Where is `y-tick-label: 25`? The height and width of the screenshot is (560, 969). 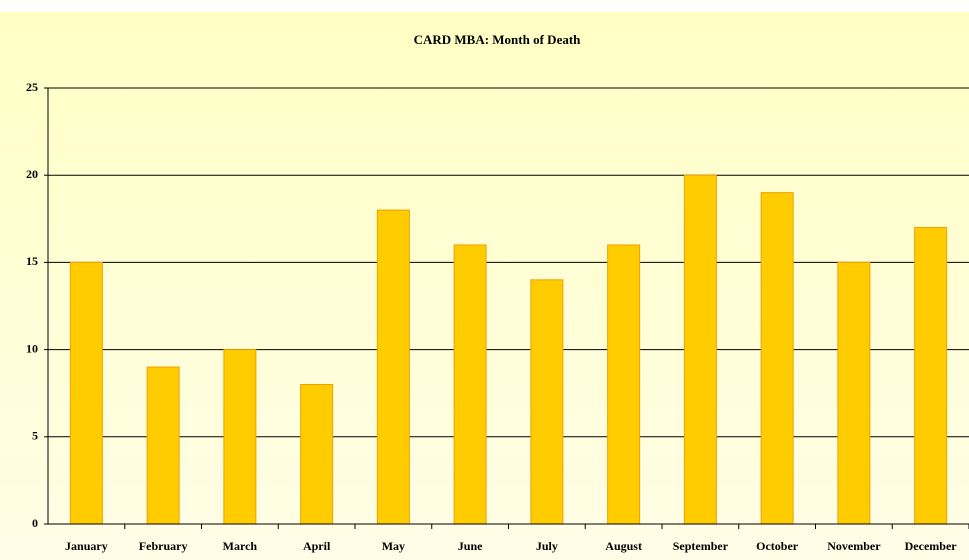 y-tick-label: 25 is located at coordinates (32, 87).